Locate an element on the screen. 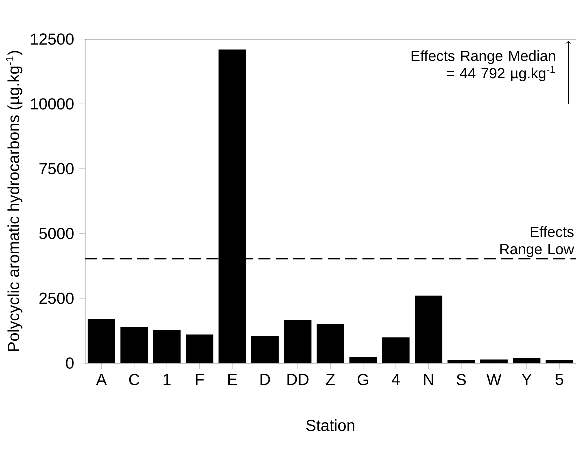  x-tick-label: 5 is located at coordinates (560, 380).